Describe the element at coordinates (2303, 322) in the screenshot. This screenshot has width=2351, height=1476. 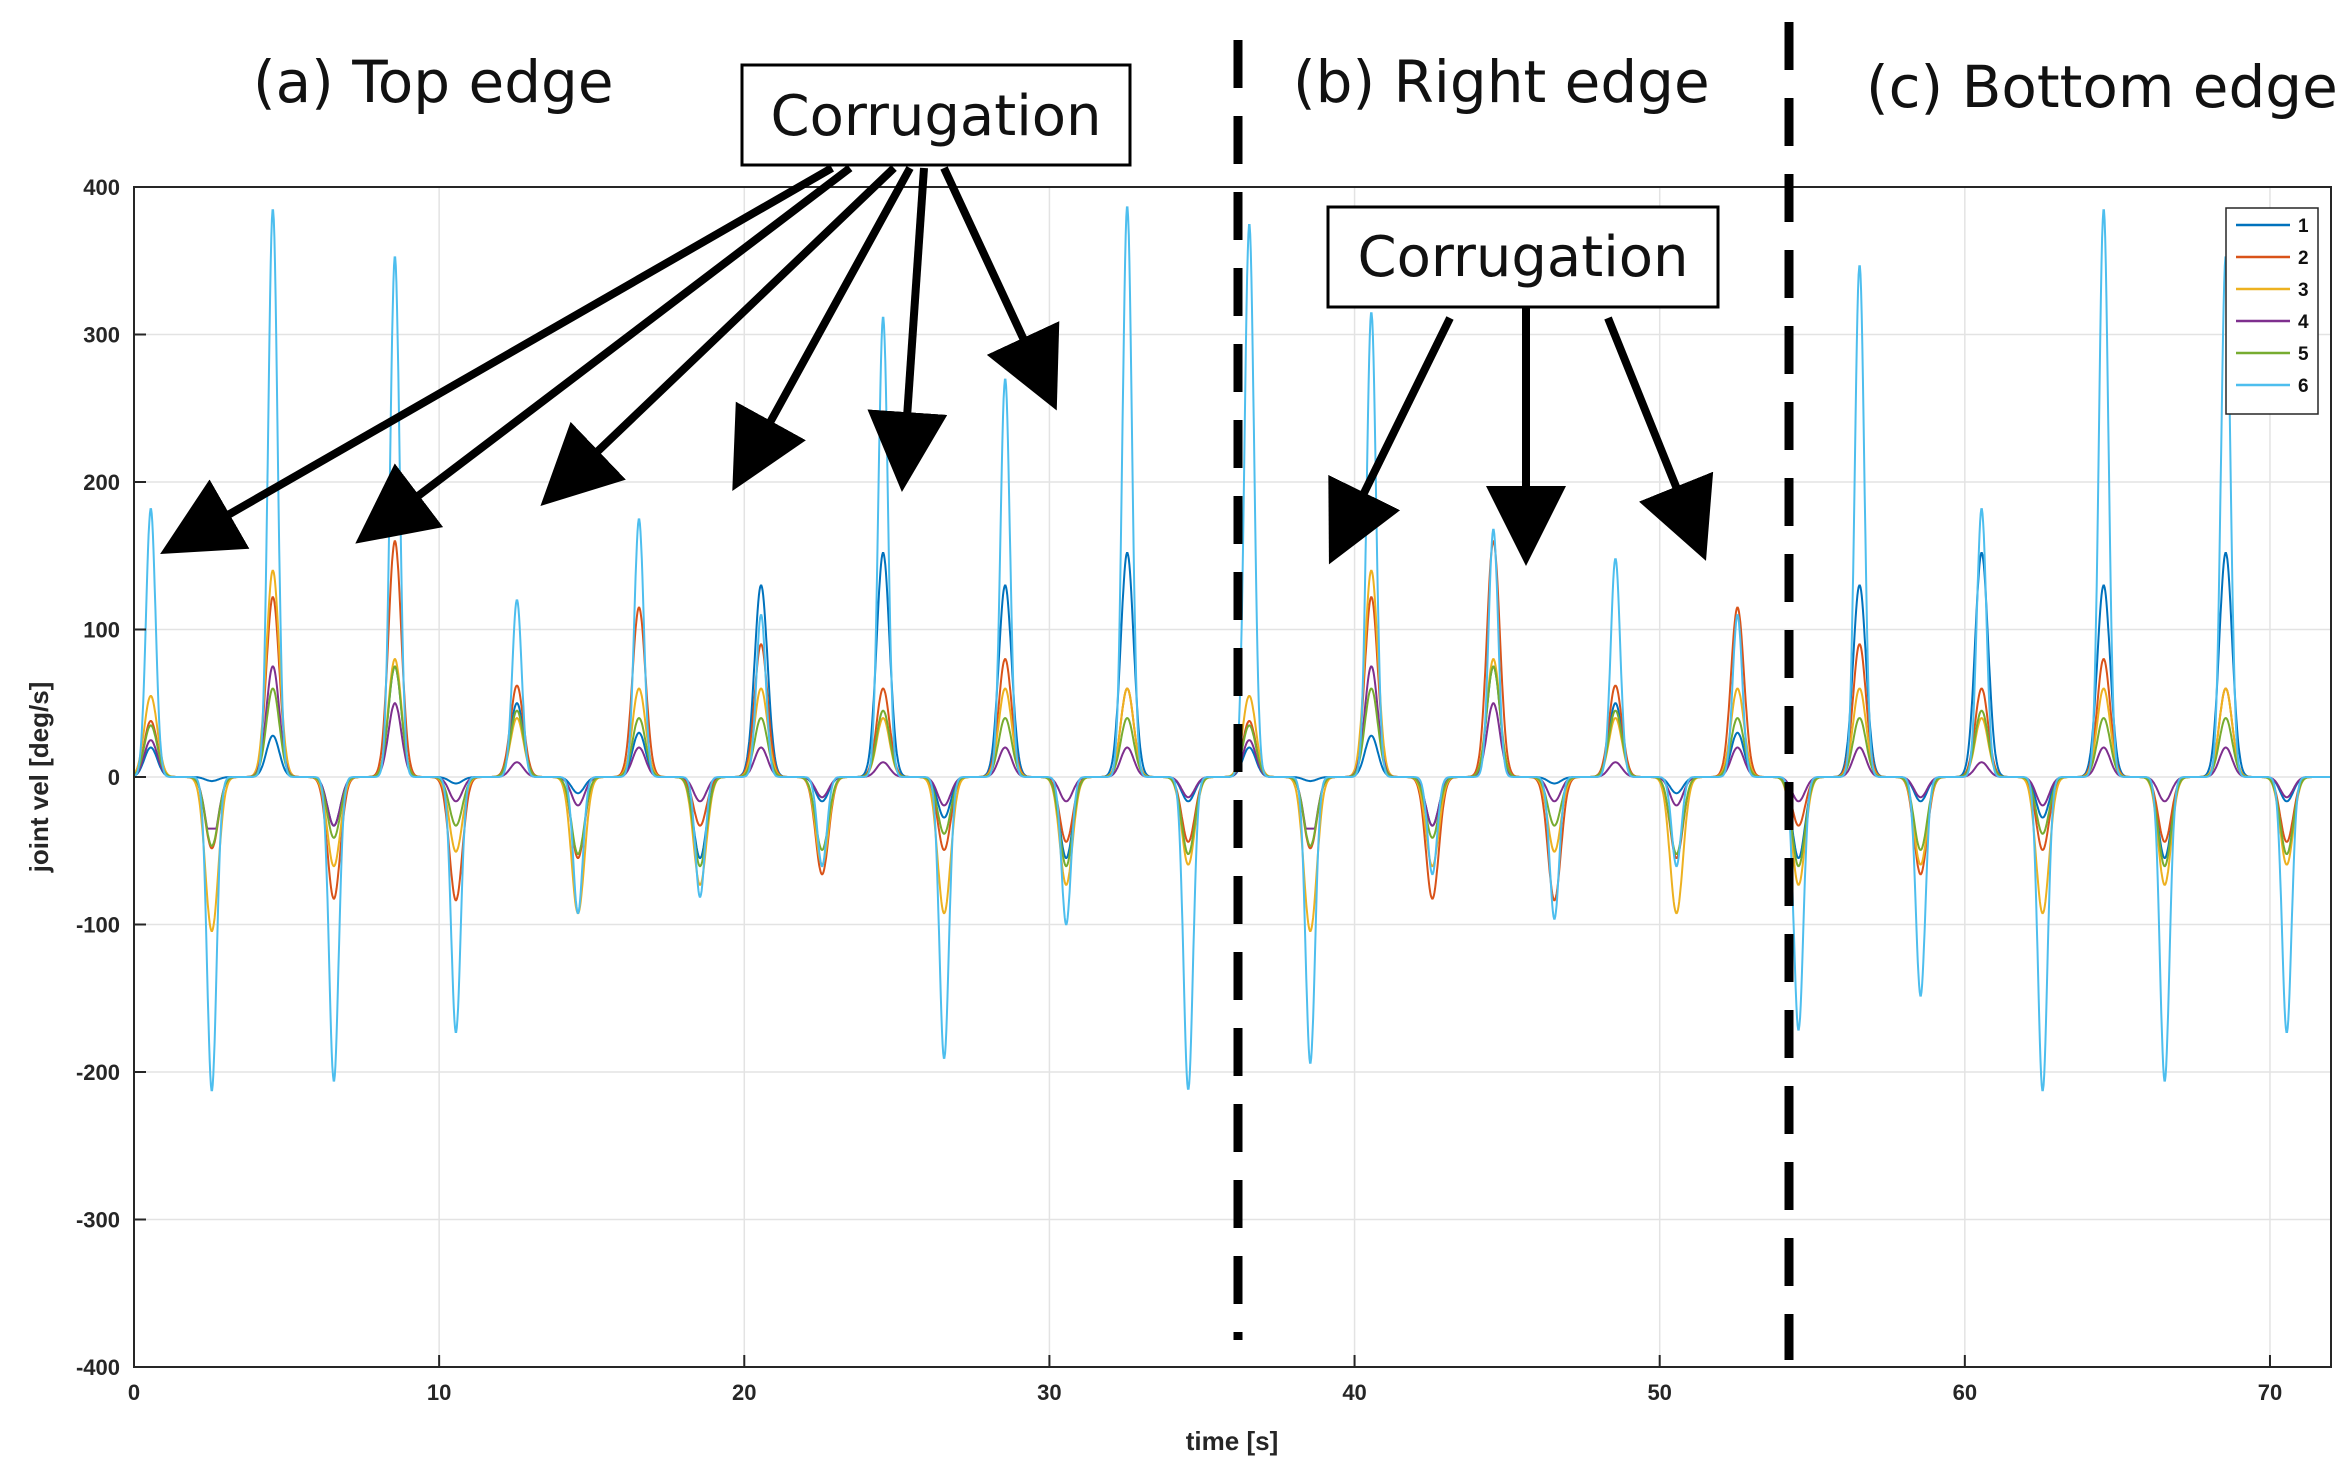
I see `legend-label-4: 4` at that location.